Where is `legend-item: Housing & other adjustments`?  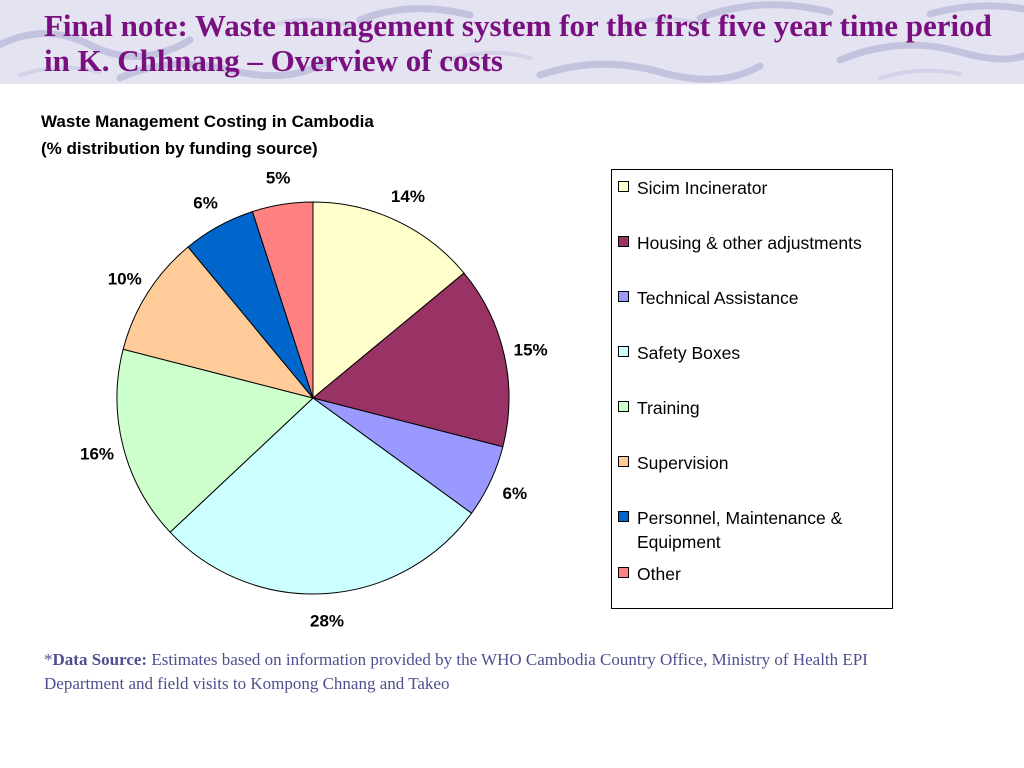 legend-item: Housing & other adjustments is located at coordinates (740, 243).